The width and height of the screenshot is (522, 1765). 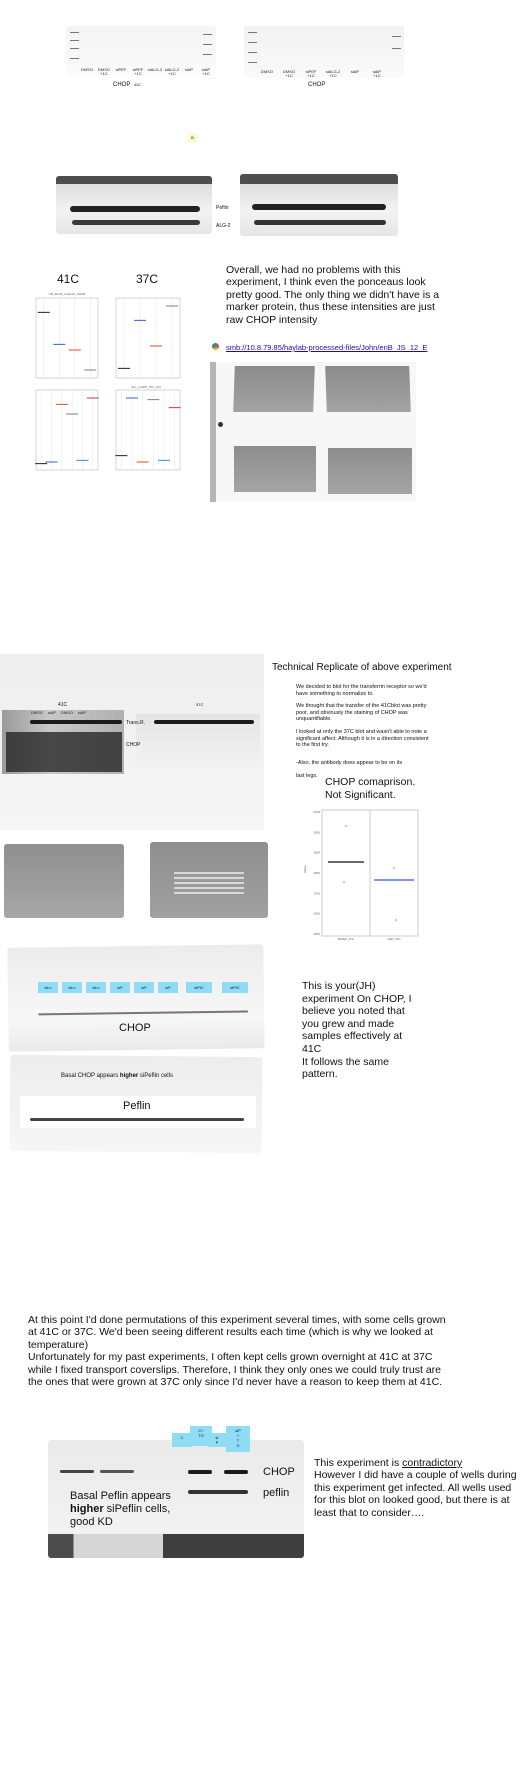 What do you see at coordinates (316, 853) in the screenshot?
I see `y-tick-label: 1900` at bounding box center [316, 853].